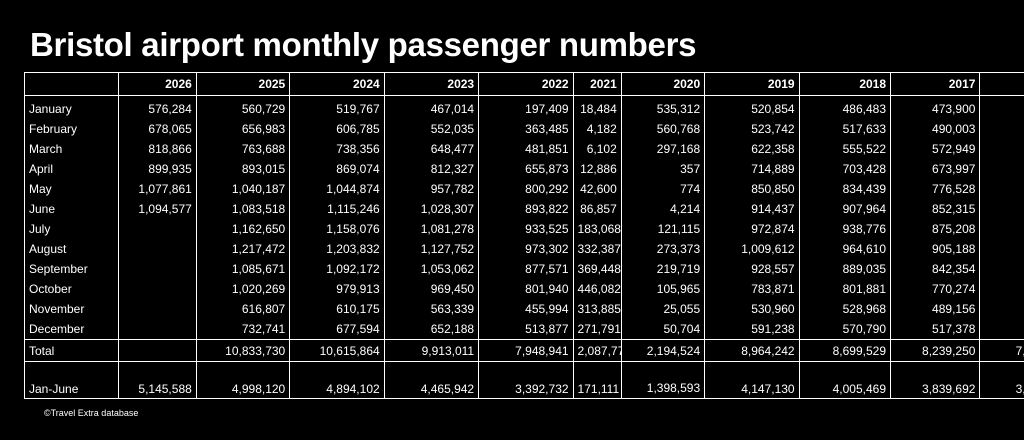 This screenshot has height=440, width=1024. What do you see at coordinates (1001, 129) in the screenshot?
I see `cell: 437,850` at bounding box center [1001, 129].